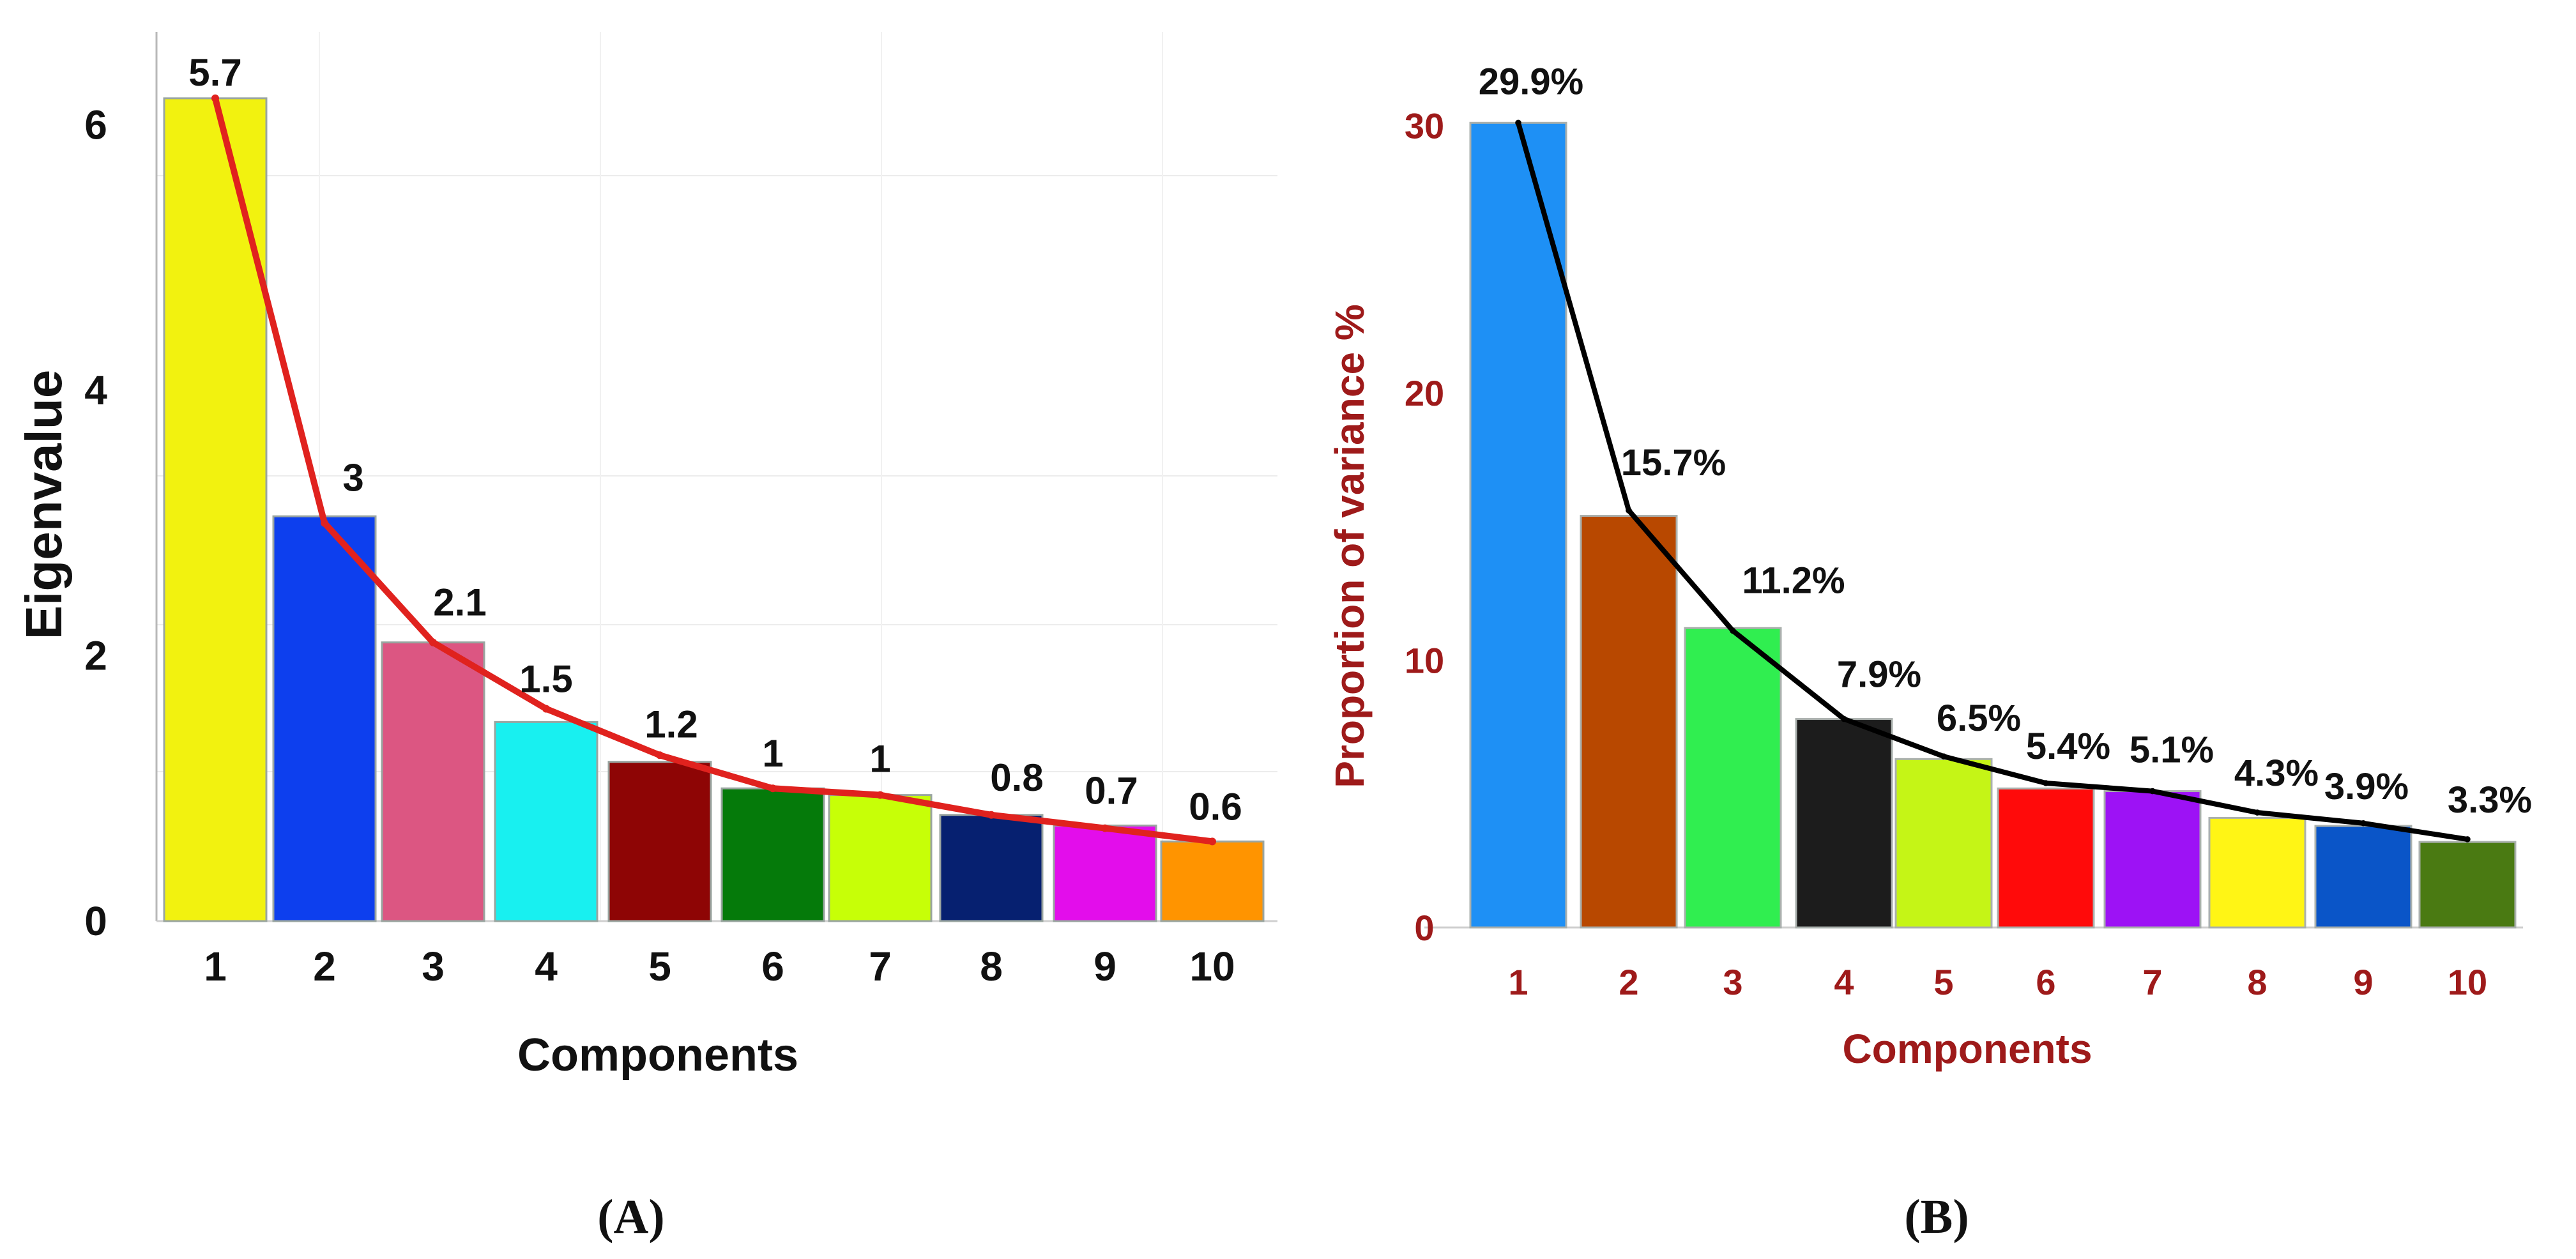  I want to click on x-tick-label: 2, so click(324, 966).